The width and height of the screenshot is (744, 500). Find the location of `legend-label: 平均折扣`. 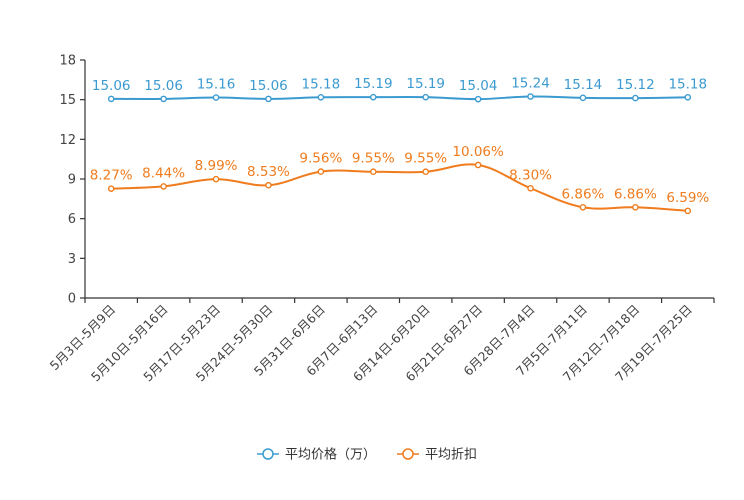

legend-label: 平均折扣 is located at coordinates (451, 455).